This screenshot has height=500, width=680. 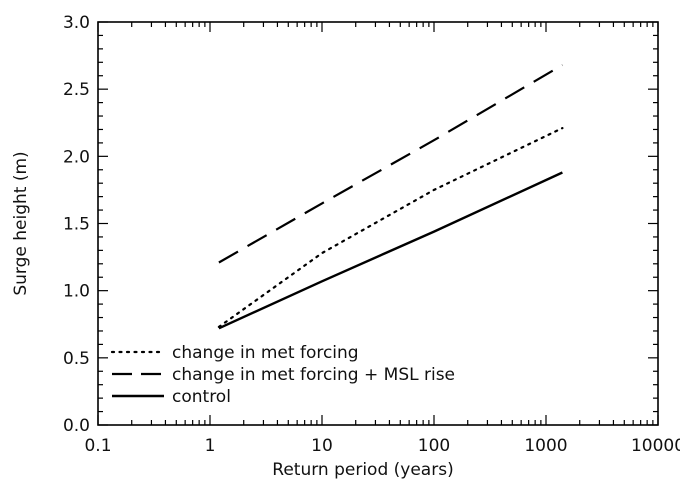 I want to click on x-tick-label: 10, so click(x=322, y=446).